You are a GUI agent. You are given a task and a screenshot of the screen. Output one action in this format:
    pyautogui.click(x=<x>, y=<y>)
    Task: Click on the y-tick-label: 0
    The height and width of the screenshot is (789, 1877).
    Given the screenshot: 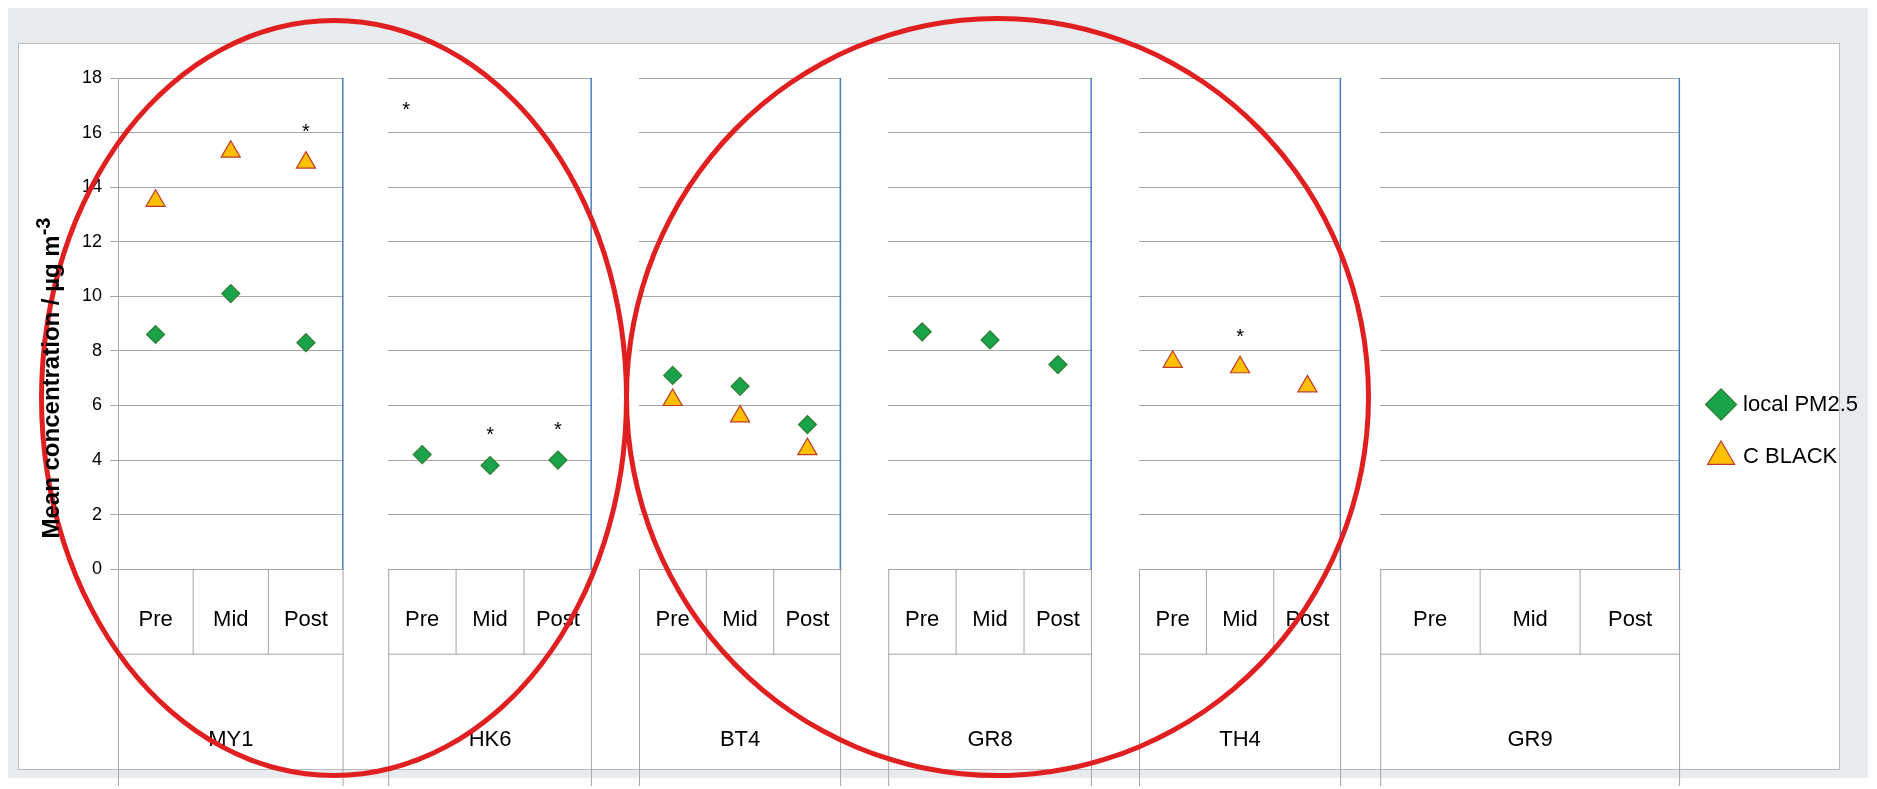 What is the action you would take?
    pyautogui.click(x=96, y=568)
    